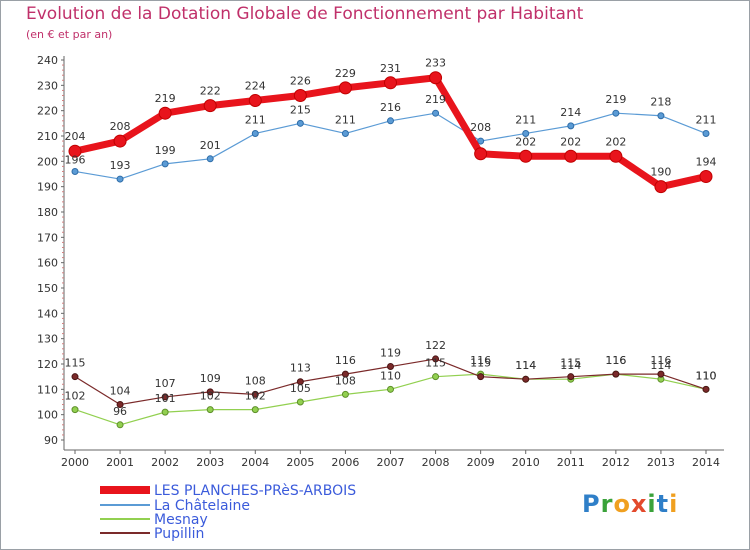 The image size is (750, 550). What do you see at coordinates (652, 504) in the screenshot?
I see `logo-char: i` at bounding box center [652, 504].